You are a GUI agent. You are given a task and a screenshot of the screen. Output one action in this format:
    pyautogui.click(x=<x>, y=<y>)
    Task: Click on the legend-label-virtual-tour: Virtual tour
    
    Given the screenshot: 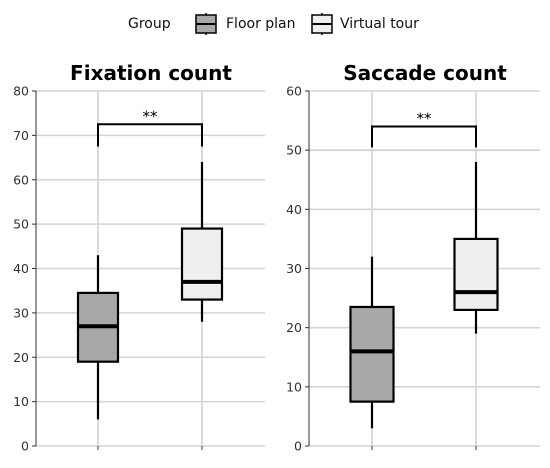 What is the action you would take?
    pyautogui.click(x=379, y=24)
    